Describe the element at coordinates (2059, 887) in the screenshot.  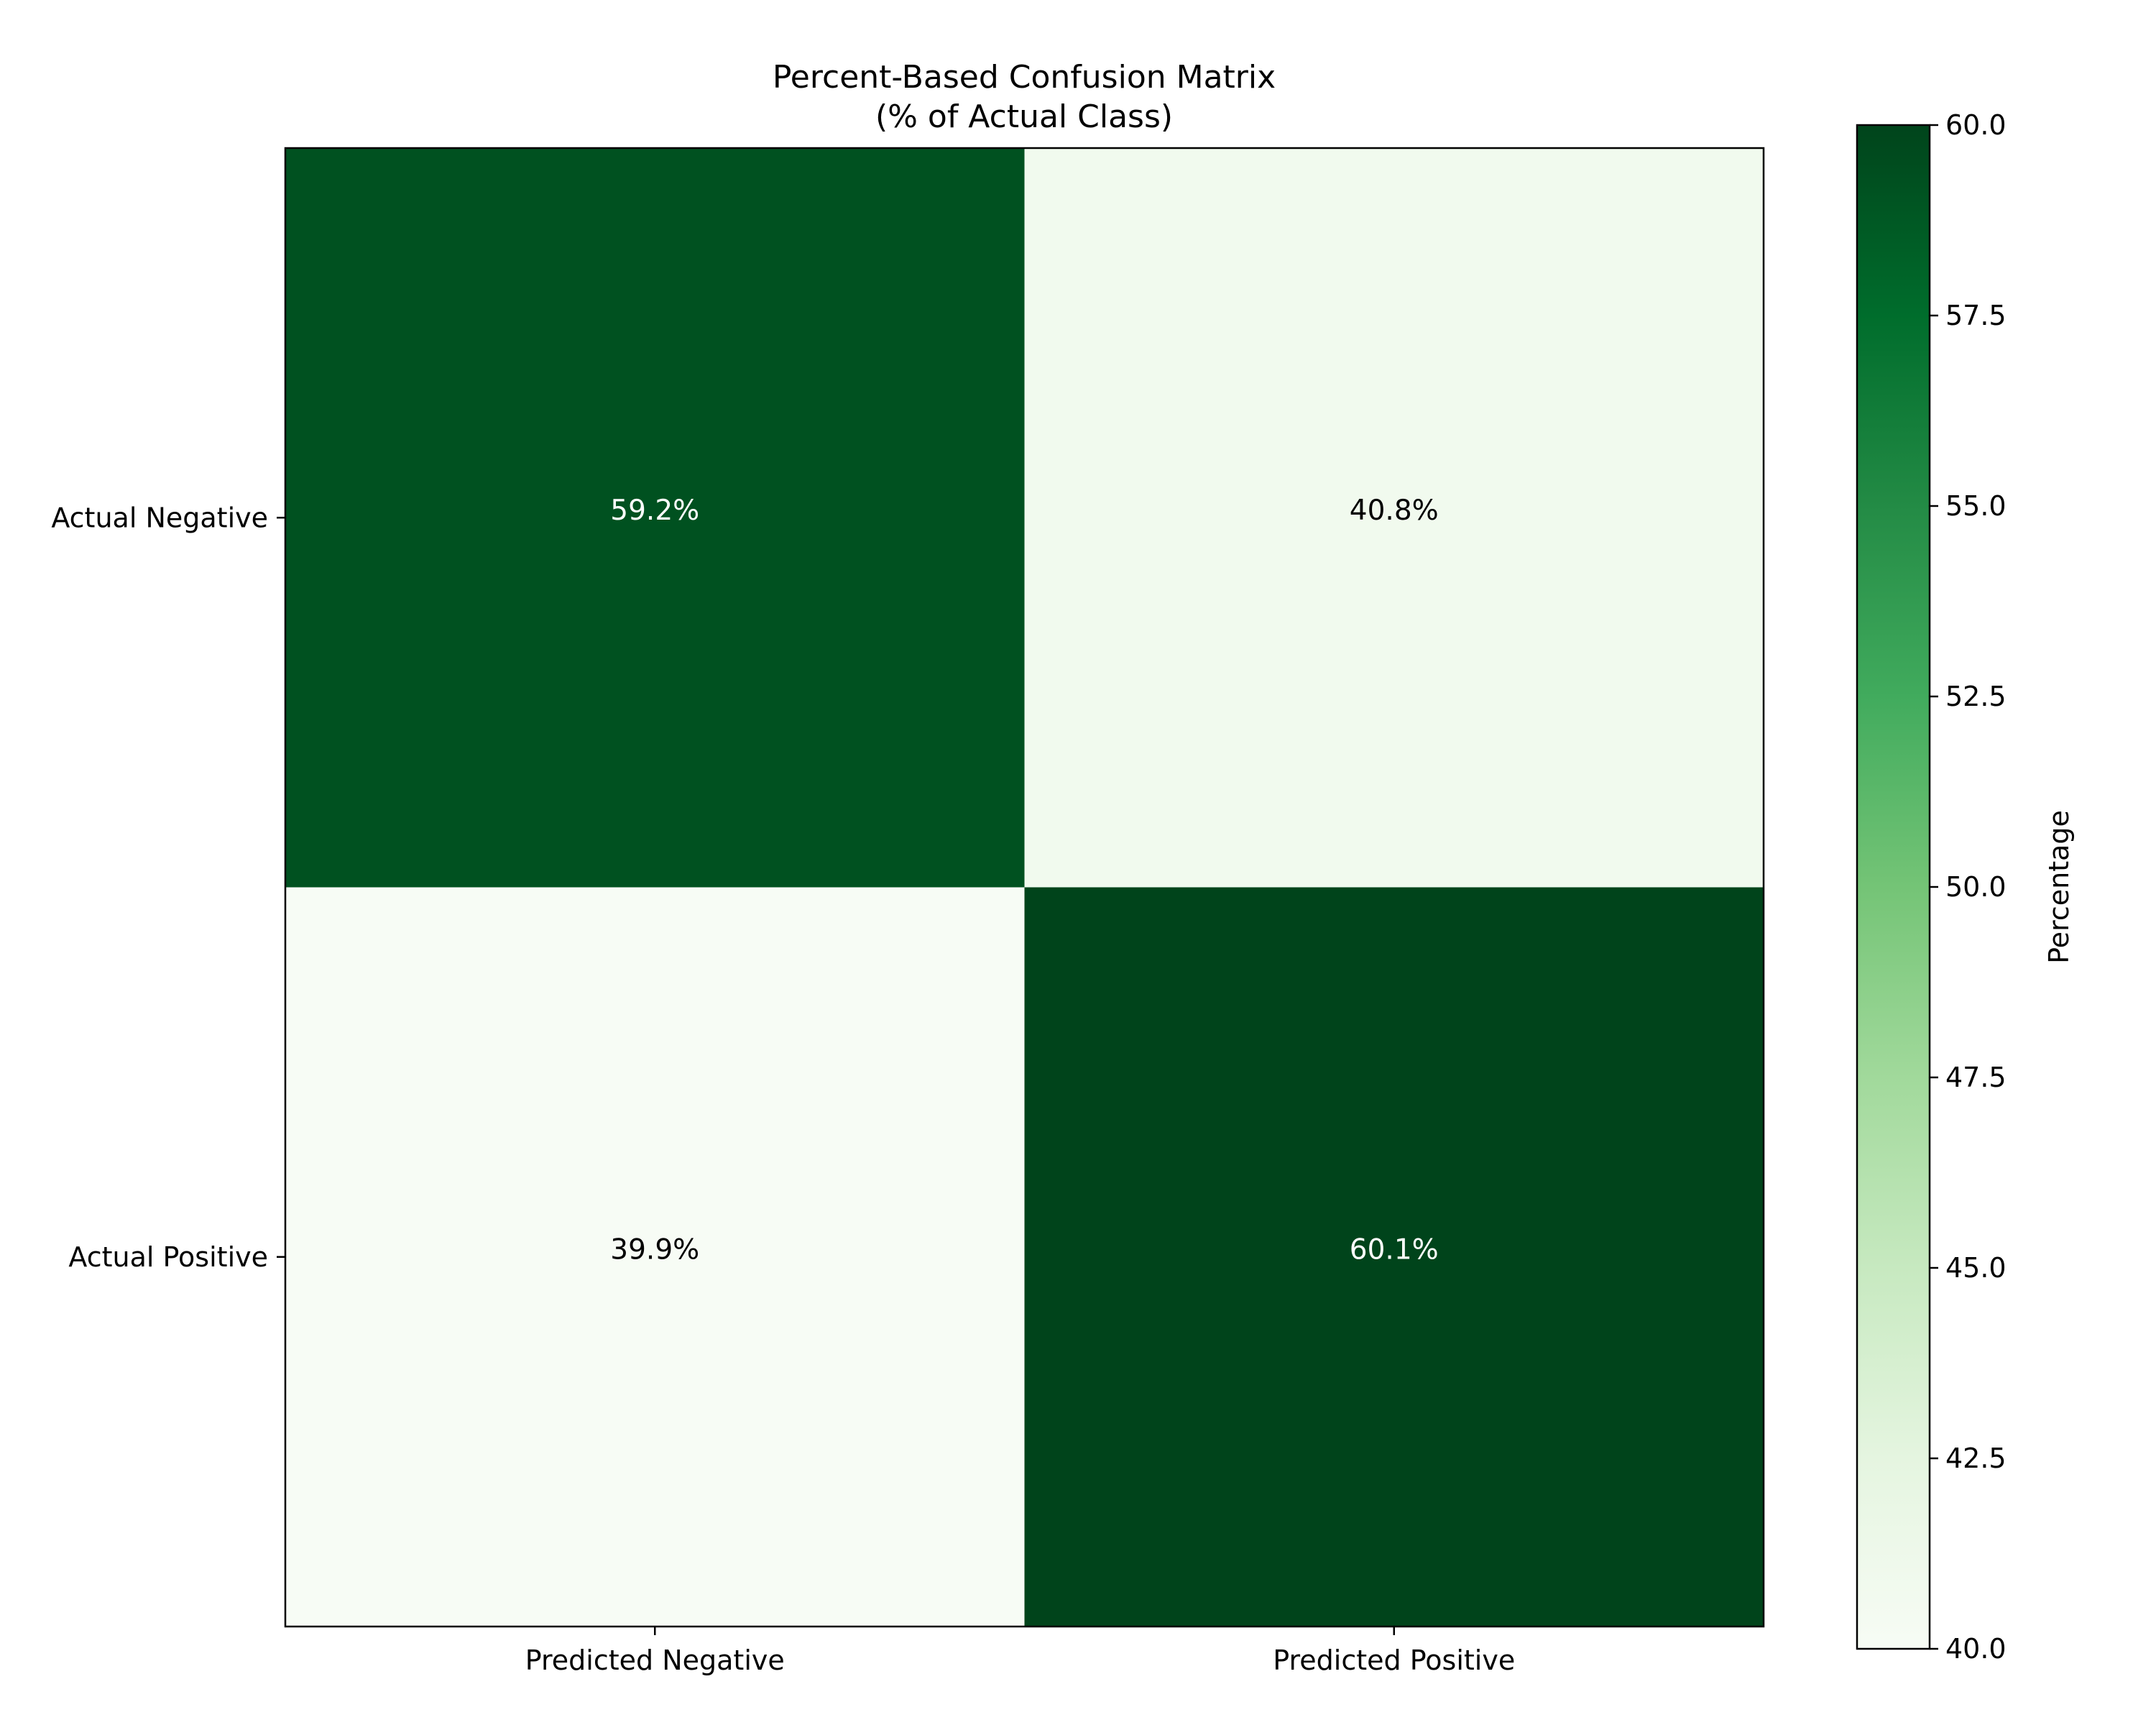
I see `colorbar-label: Percentage` at that location.